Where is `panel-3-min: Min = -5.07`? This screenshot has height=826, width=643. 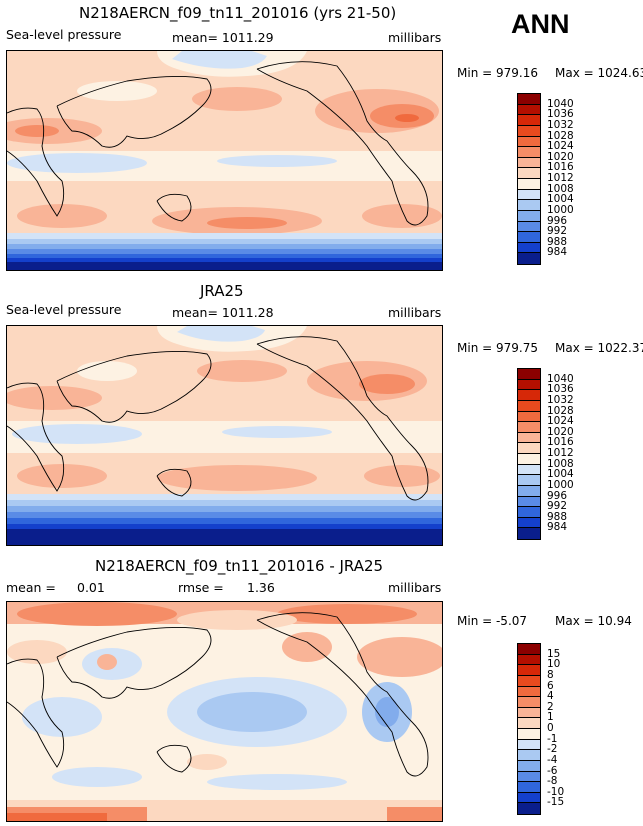 panel-3-min: Min = -5.07 is located at coordinates (492, 621).